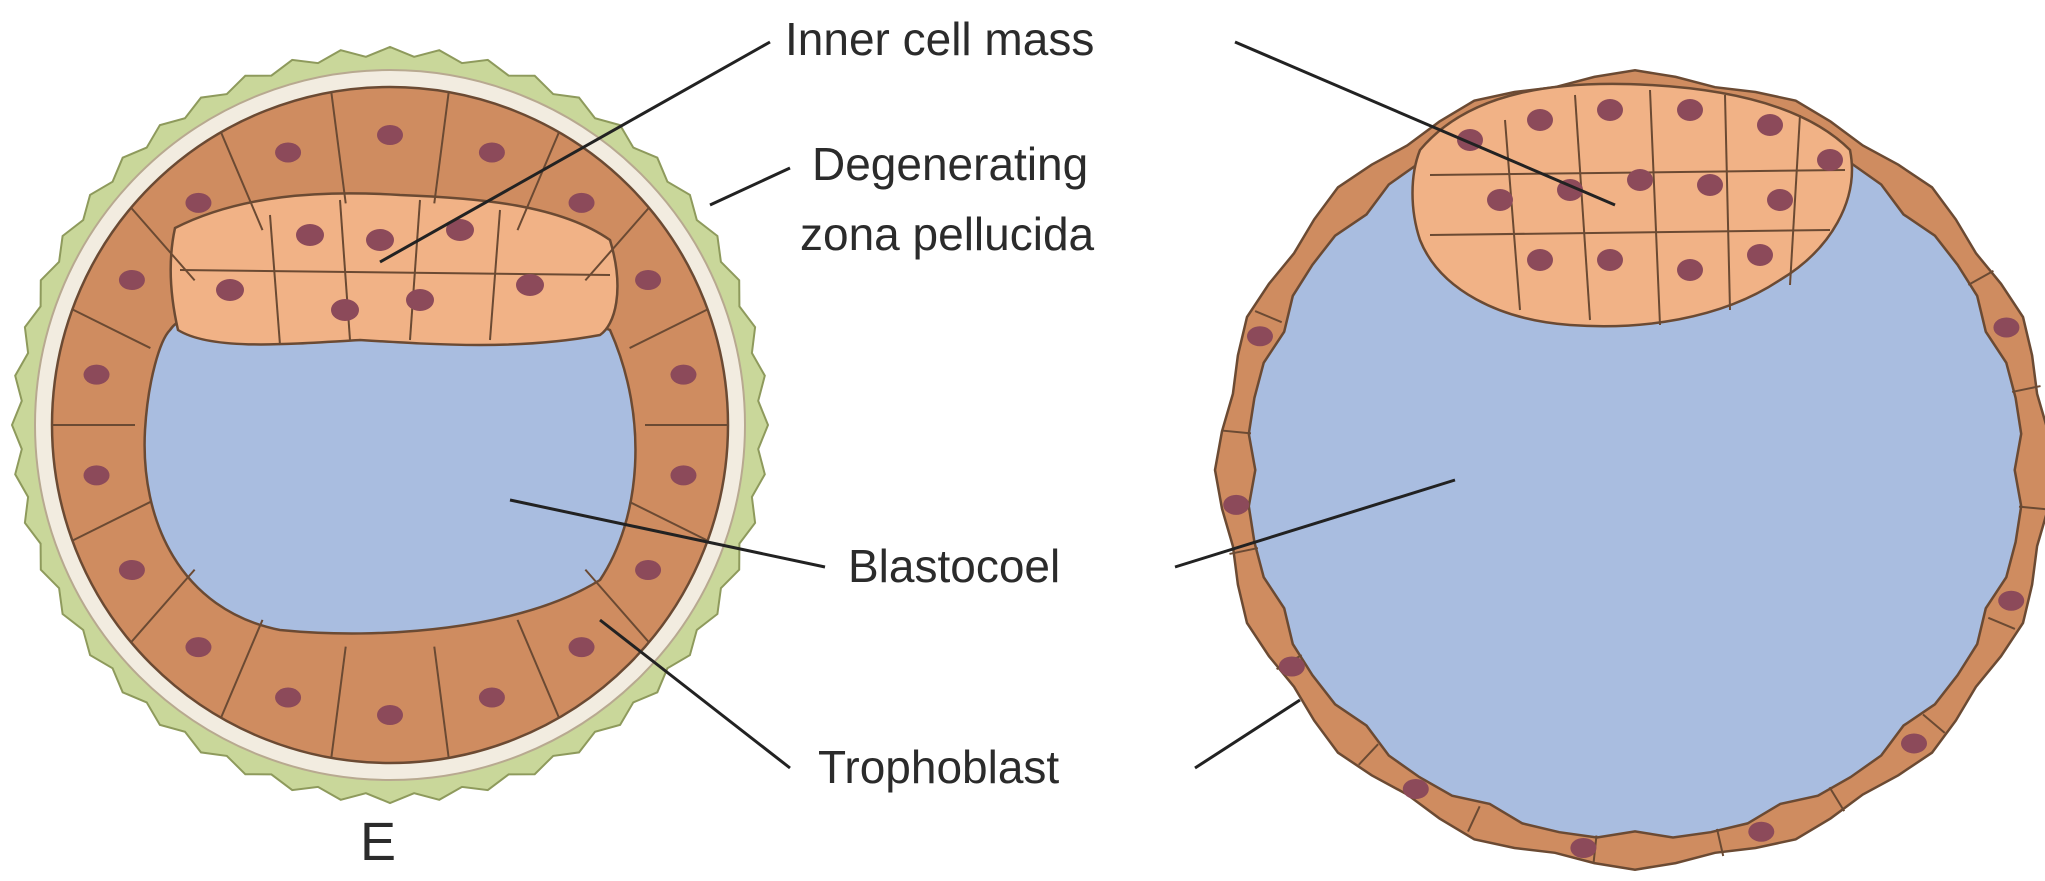 The height and width of the screenshot is (881, 2045). Describe the element at coordinates (575, 152) in the screenshot. I see `leader-inner-cell-mass-left` at that location.